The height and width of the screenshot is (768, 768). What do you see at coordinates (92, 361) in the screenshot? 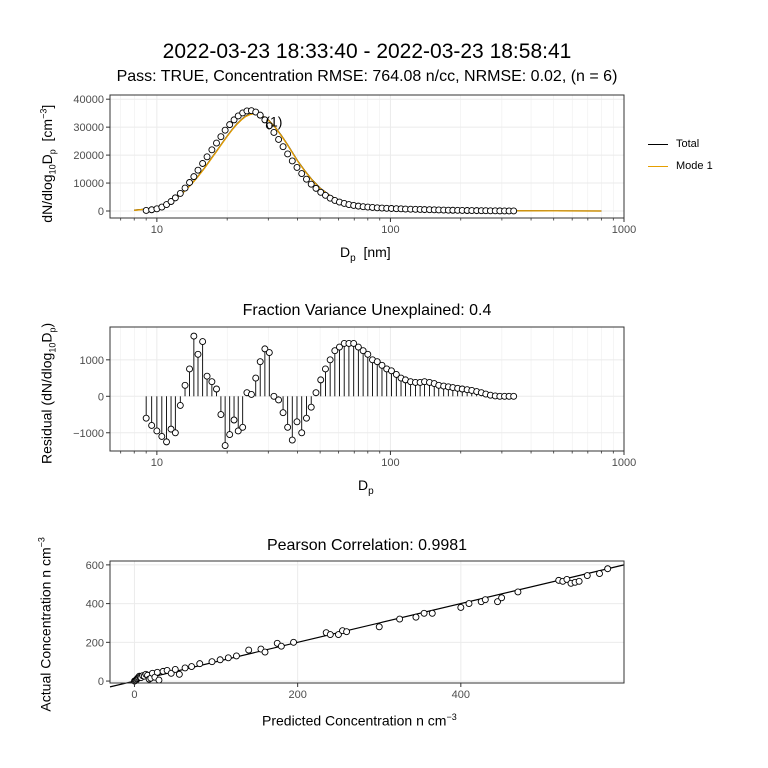
I see `residual-y-tick-label: 1000` at bounding box center [92, 361].